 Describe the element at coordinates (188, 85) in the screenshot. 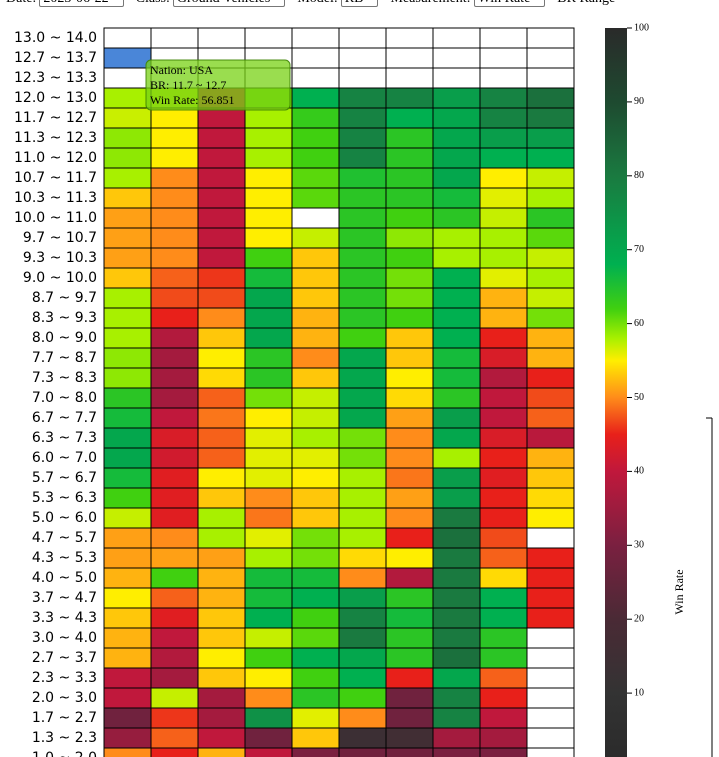

I see `tooltip-text: BR: 11.7 ~ 12.7` at that location.